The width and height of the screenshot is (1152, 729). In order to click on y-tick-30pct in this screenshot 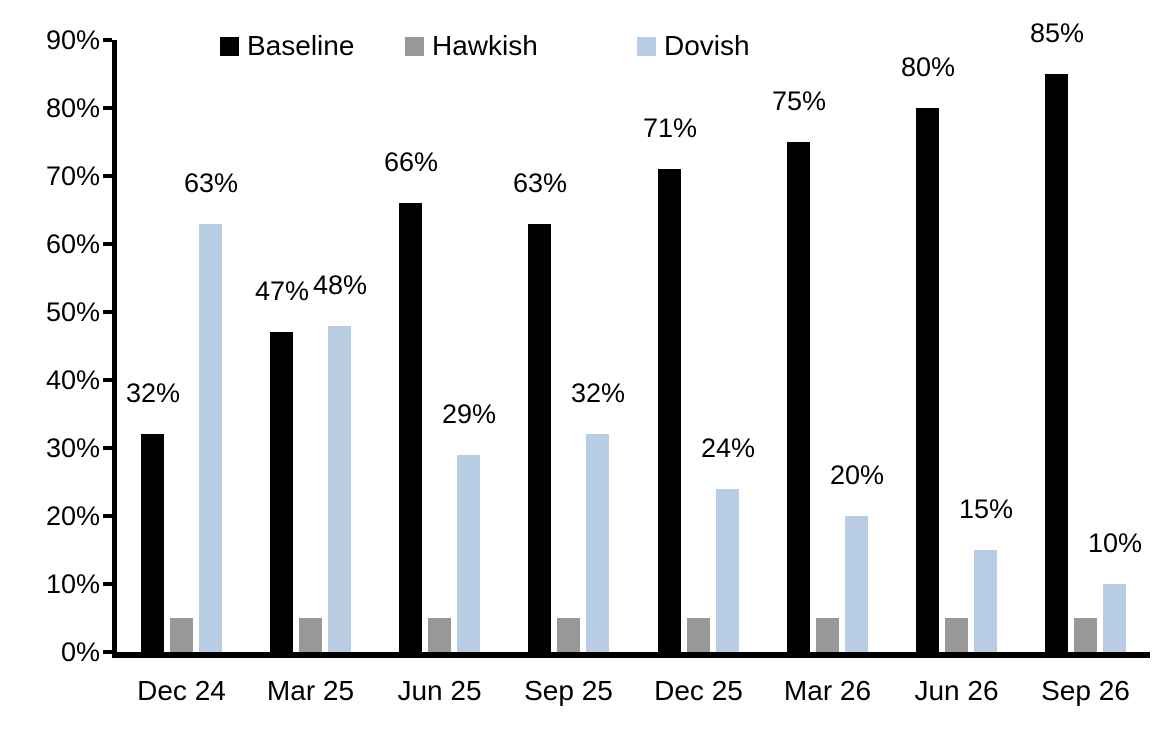, I will do `click(107, 448)`.